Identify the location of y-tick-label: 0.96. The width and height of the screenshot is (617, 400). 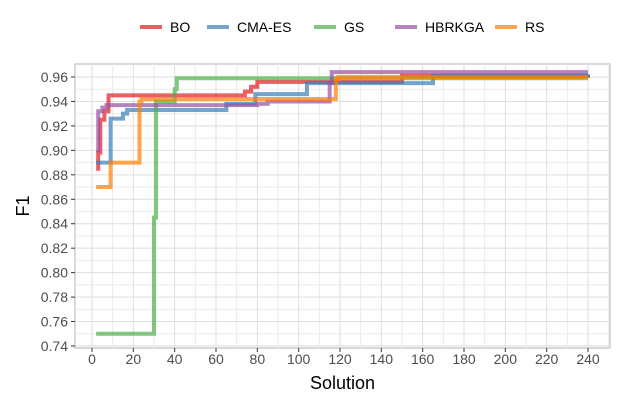
(54, 77).